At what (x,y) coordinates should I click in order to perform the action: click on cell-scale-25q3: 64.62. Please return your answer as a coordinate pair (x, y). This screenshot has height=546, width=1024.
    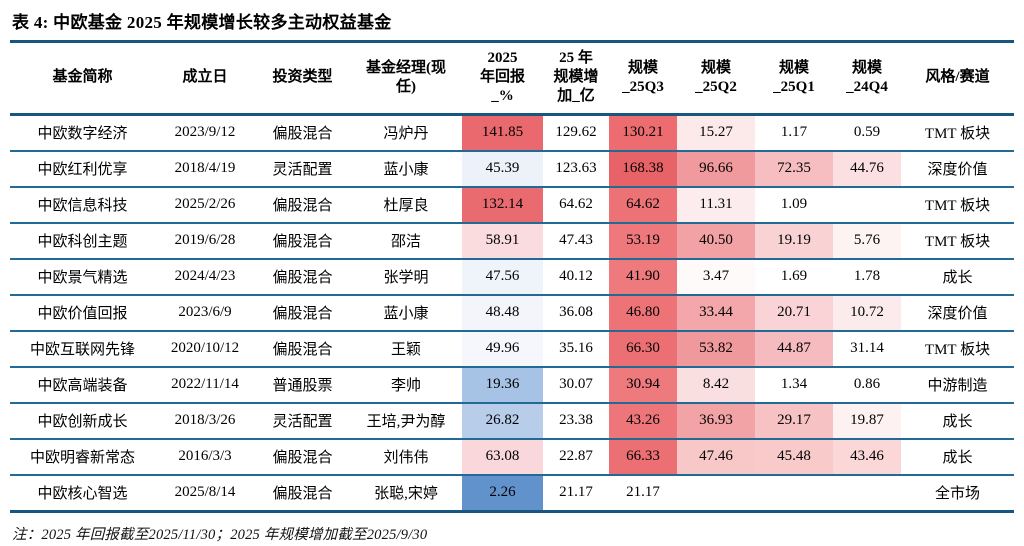
    Looking at the image, I should click on (643, 205).